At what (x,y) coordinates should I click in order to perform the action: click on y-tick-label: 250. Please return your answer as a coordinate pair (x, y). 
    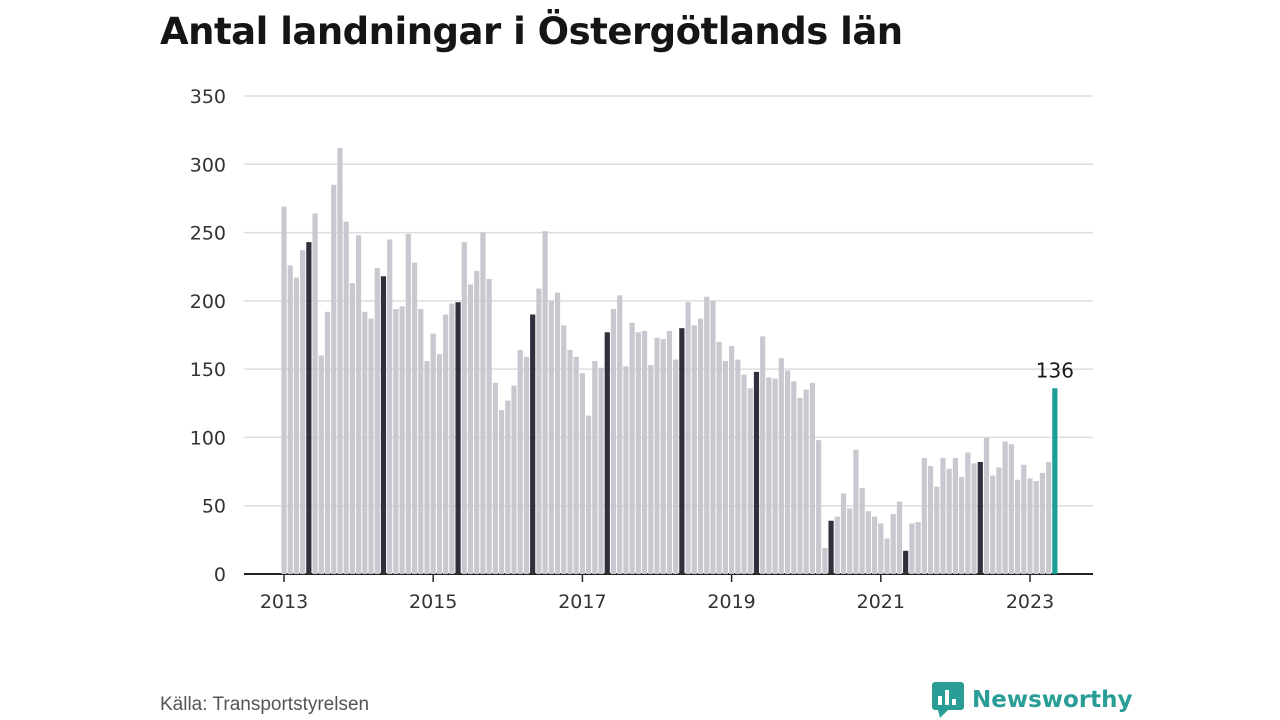
    Looking at the image, I should click on (208, 234).